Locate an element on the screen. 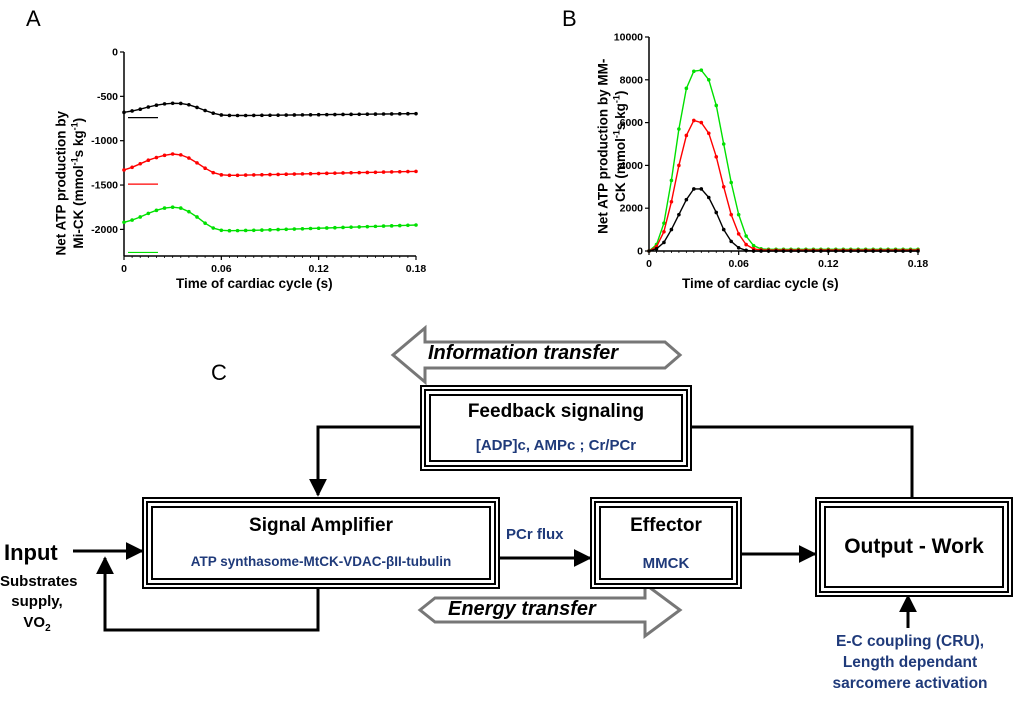 The height and width of the screenshot is (704, 1024). chart-b-xtick-label: 0.12 is located at coordinates (828, 264).